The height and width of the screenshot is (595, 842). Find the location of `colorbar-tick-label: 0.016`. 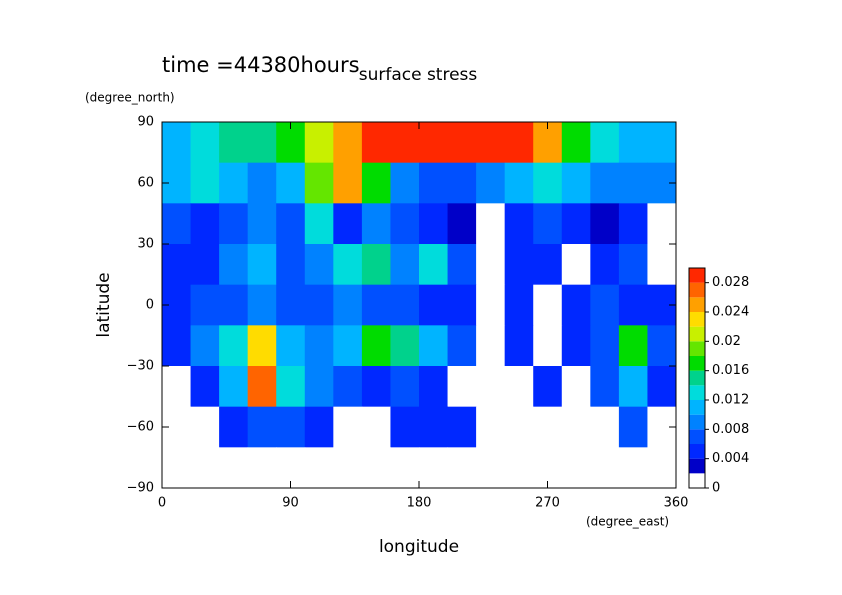

colorbar-tick-label: 0.016 is located at coordinates (730, 370).